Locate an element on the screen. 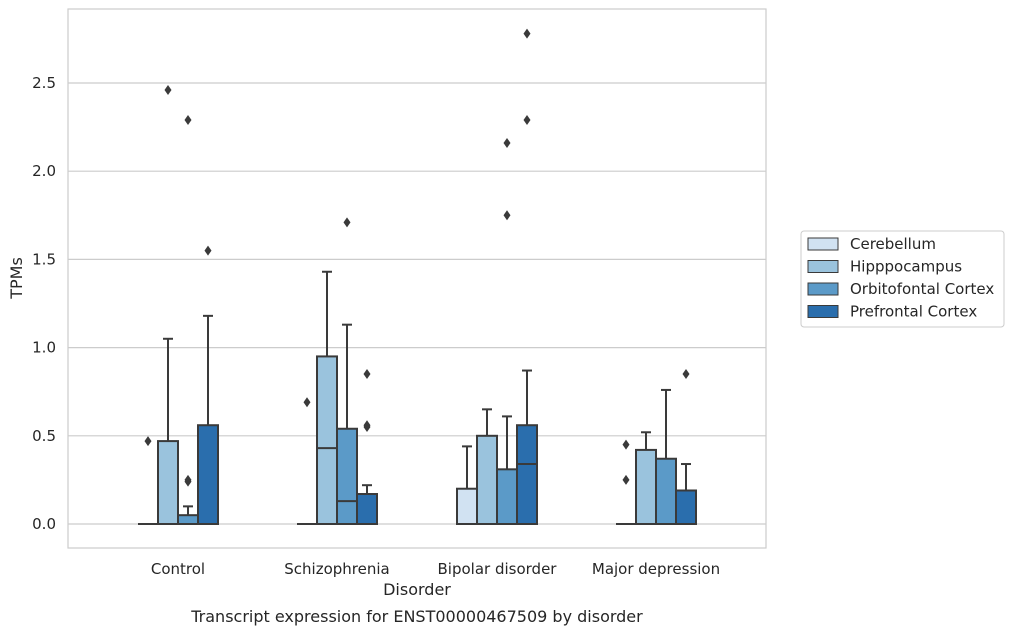  y-axis-ticks: 0.0 0.5 1.0 1.5 2.0 2.5 is located at coordinates (44, 303).